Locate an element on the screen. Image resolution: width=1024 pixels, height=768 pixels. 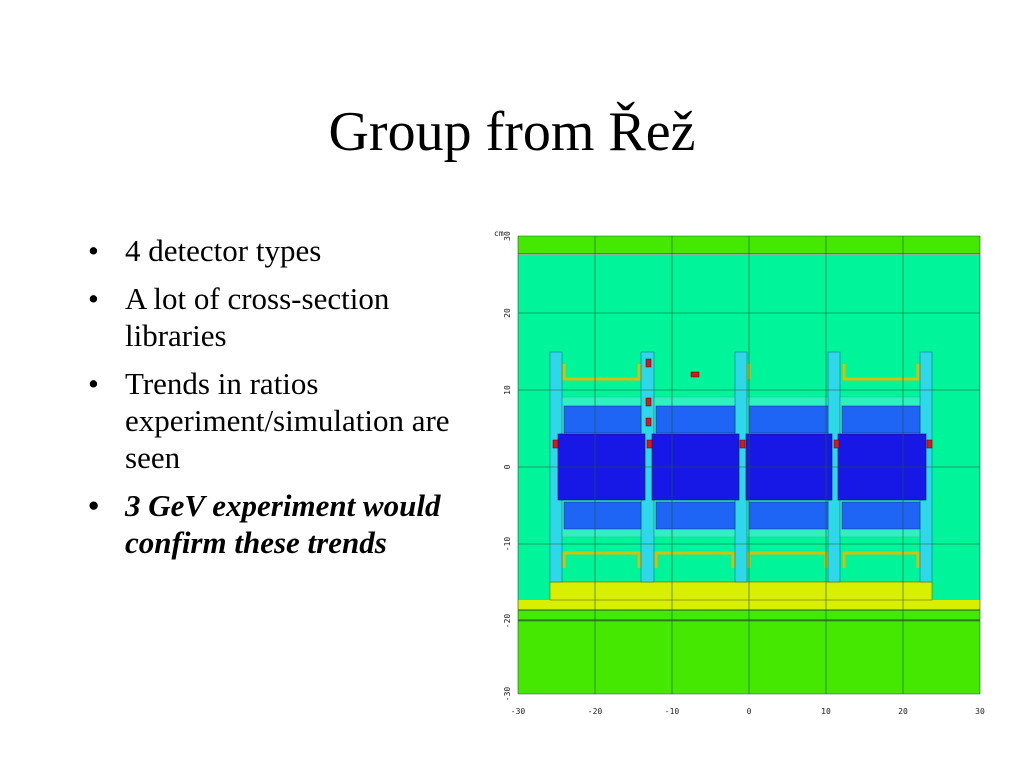
y-tick-label: 20 is located at coordinates (507, 313).